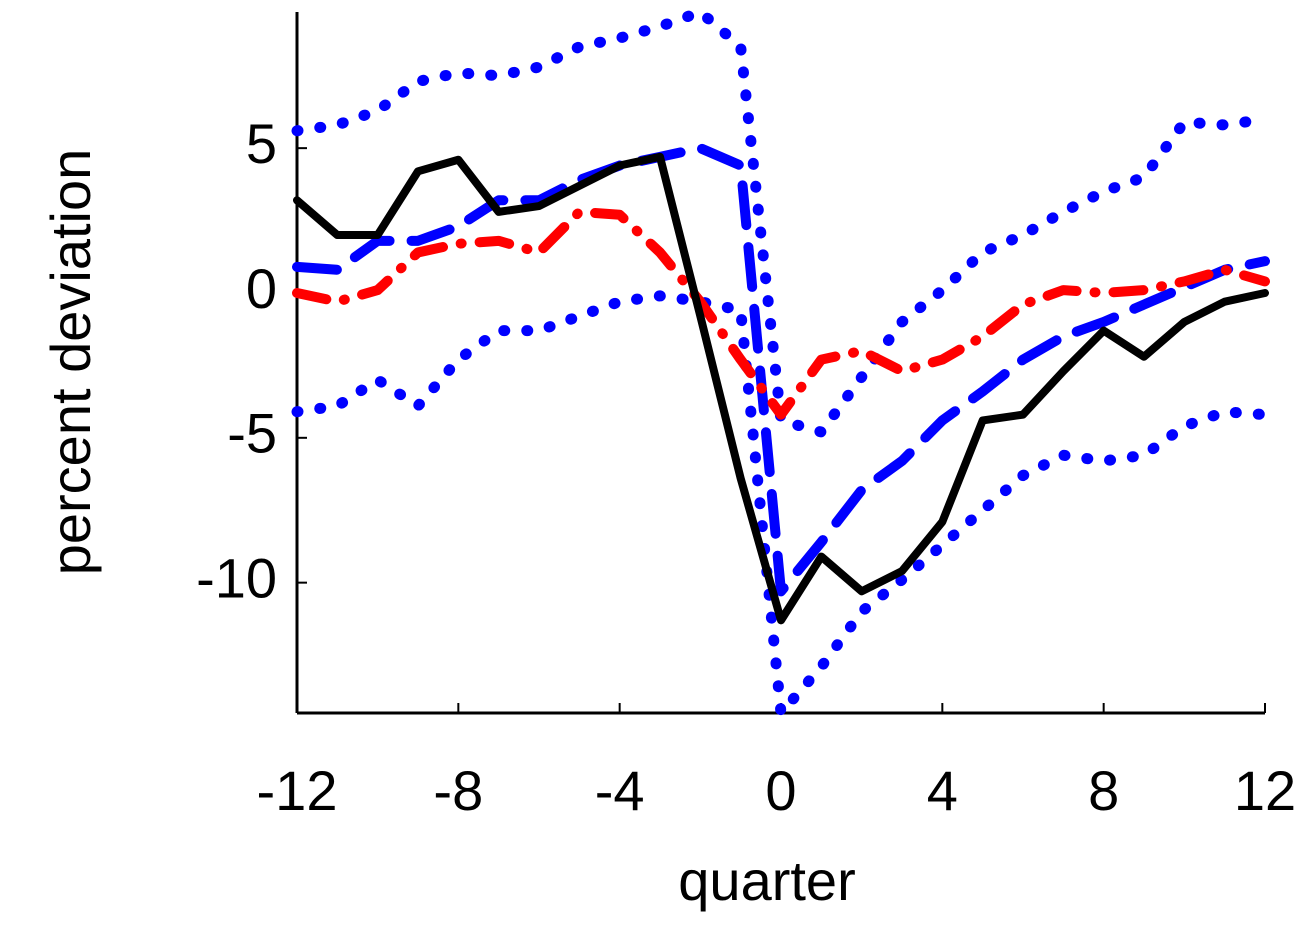 The width and height of the screenshot is (1307, 929). Describe the element at coordinates (70, 362) in the screenshot. I see `y-axis-label: percent deviation` at that location.